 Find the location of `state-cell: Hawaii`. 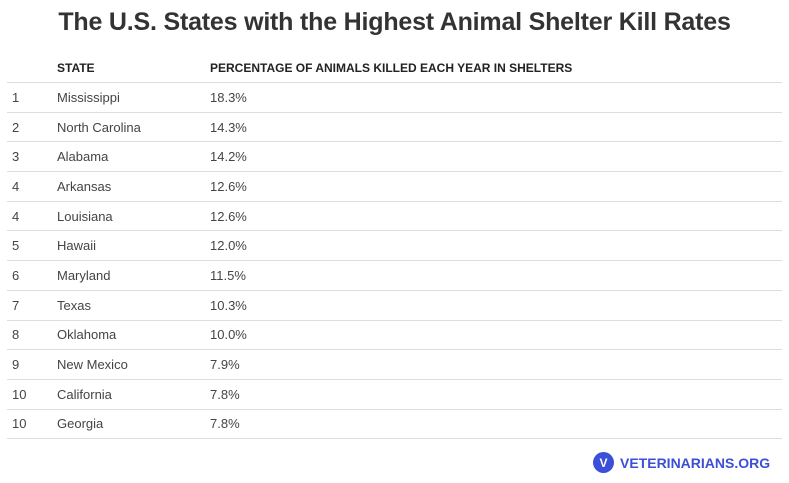

state-cell: Hawaii is located at coordinates (133, 246).